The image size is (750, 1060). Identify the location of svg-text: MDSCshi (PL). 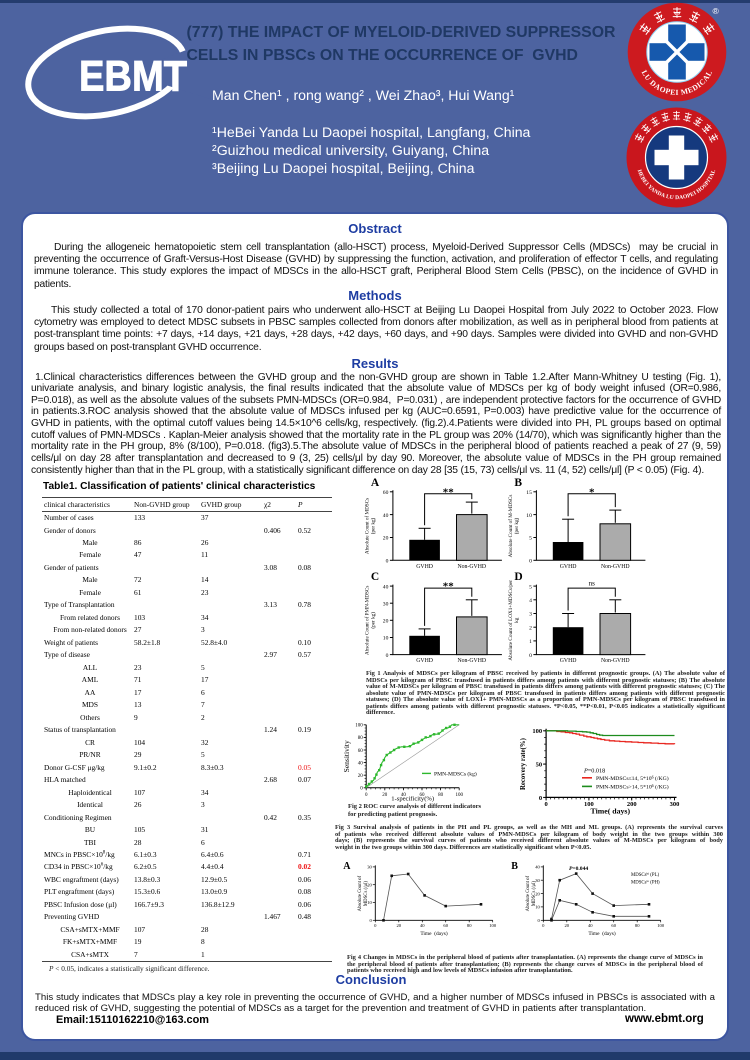
(645, 875).